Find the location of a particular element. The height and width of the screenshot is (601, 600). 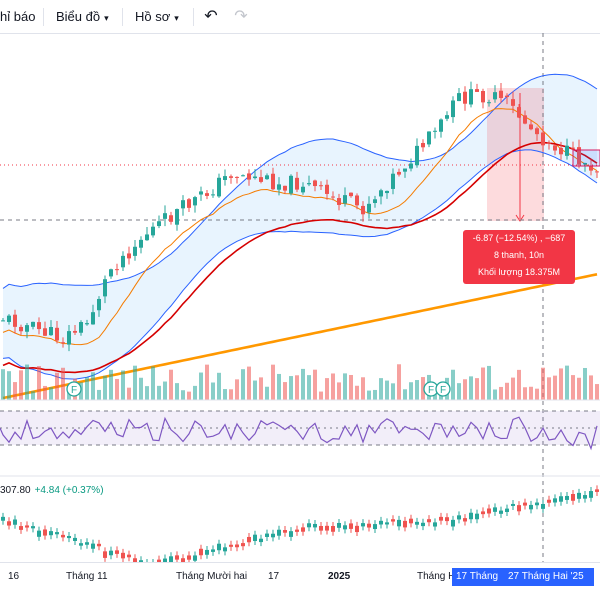

price-range-box is located at coordinates (586, 158).